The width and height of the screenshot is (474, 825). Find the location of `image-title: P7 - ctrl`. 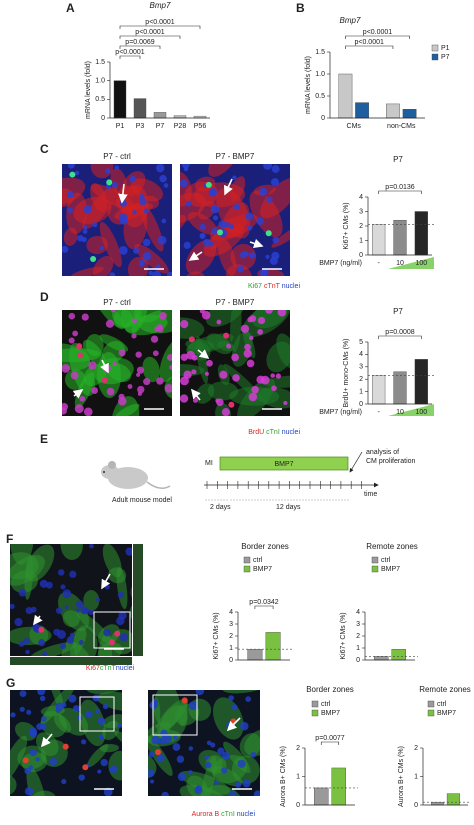

image-title: P7 - ctrl is located at coordinates (117, 156).